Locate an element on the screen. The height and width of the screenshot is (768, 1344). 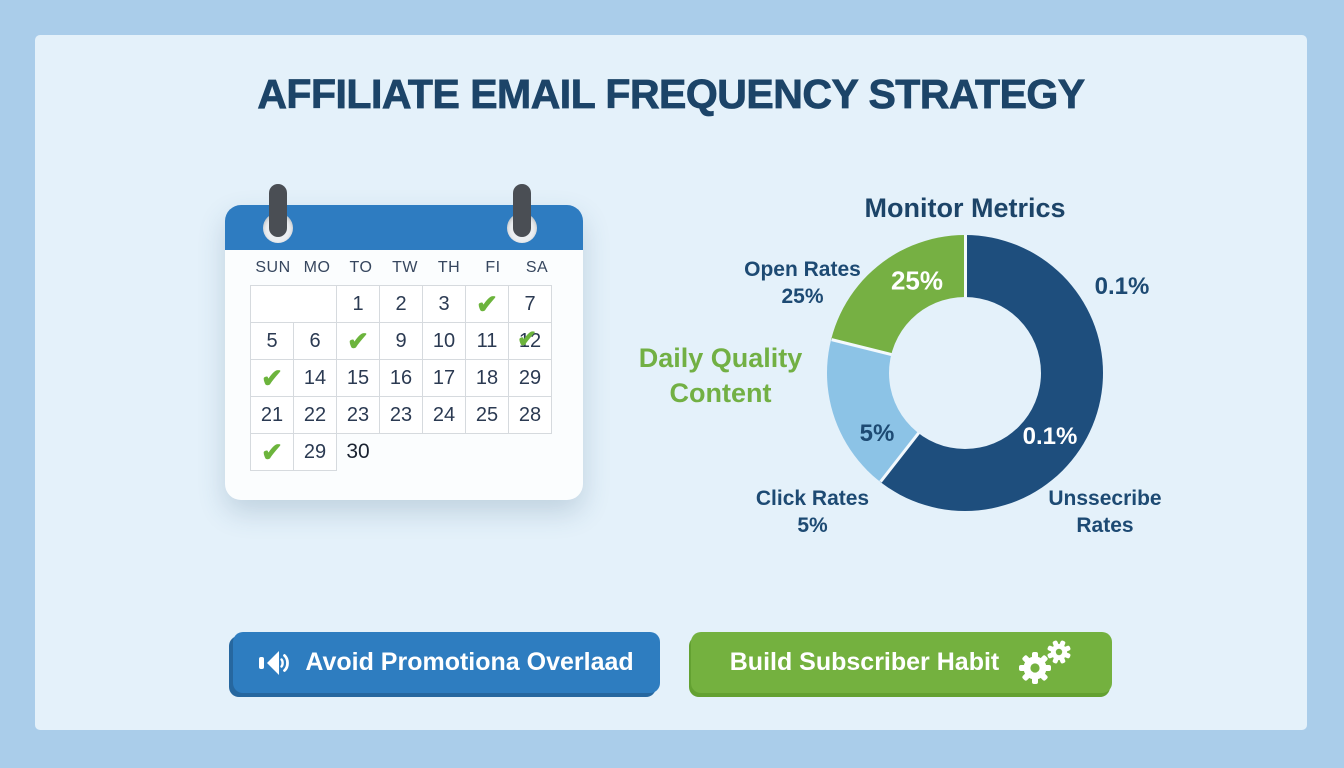
calendar-day-number: 3 is located at coordinates (444, 303).